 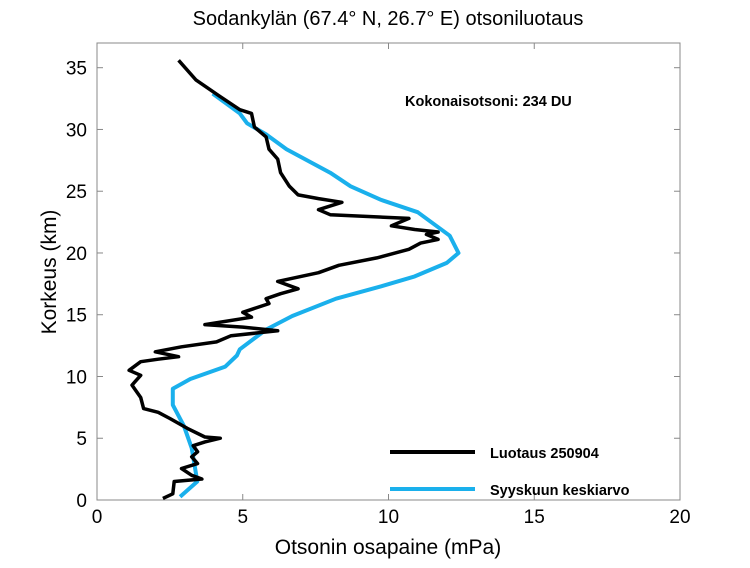 I want to click on y-tick-label: 30, so click(x=76, y=130).